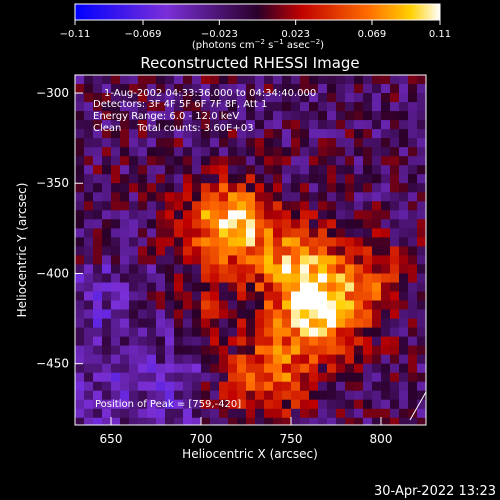  I want to click on colorbar-tick-label: 0.023, so click(295, 34).